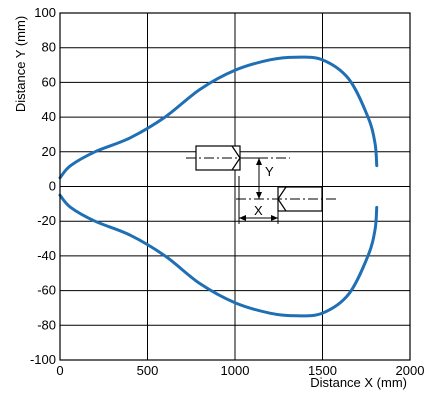 The height and width of the screenshot is (403, 424). What do you see at coordinates (52, 186) in the screenshot?
I see `y-tick-label: 0` at bounding box center [52, 186].